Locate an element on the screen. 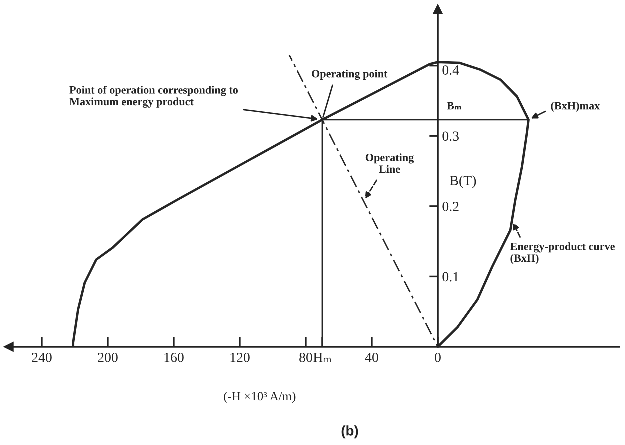  annotation: Operating point is located at coordinates (350, 75).